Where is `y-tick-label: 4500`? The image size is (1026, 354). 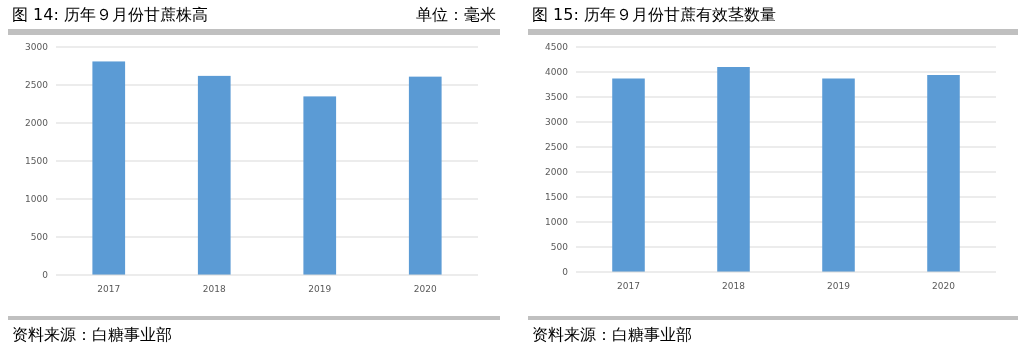 y-tick-label: 4500 is located at coordinates (557, 47).